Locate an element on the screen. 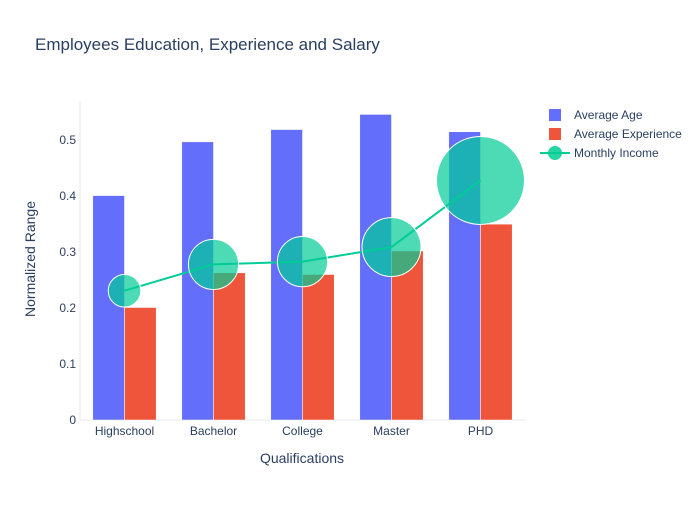 The height and width of the screenshot is (505, 700). x-tick-label: Master is located at coordinates (391, 431).